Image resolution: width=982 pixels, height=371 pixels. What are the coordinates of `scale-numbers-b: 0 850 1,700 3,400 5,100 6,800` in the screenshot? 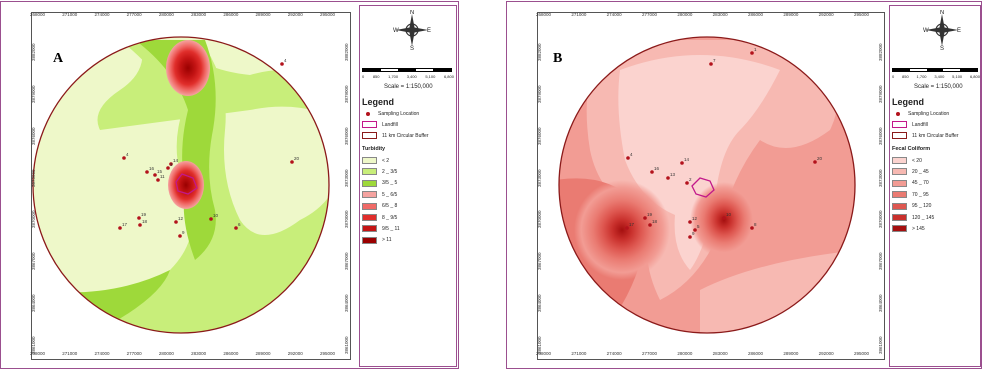 It's located at (936, 76).